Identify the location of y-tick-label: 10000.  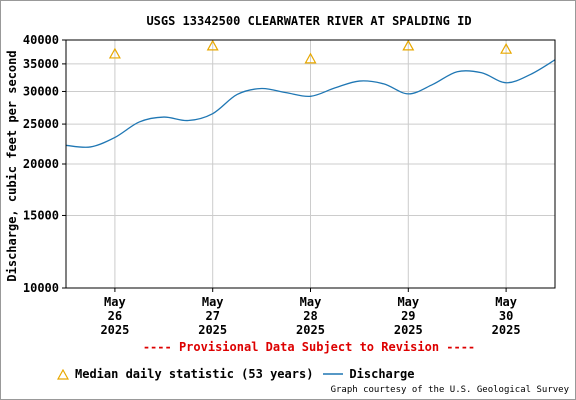
(41, 288).